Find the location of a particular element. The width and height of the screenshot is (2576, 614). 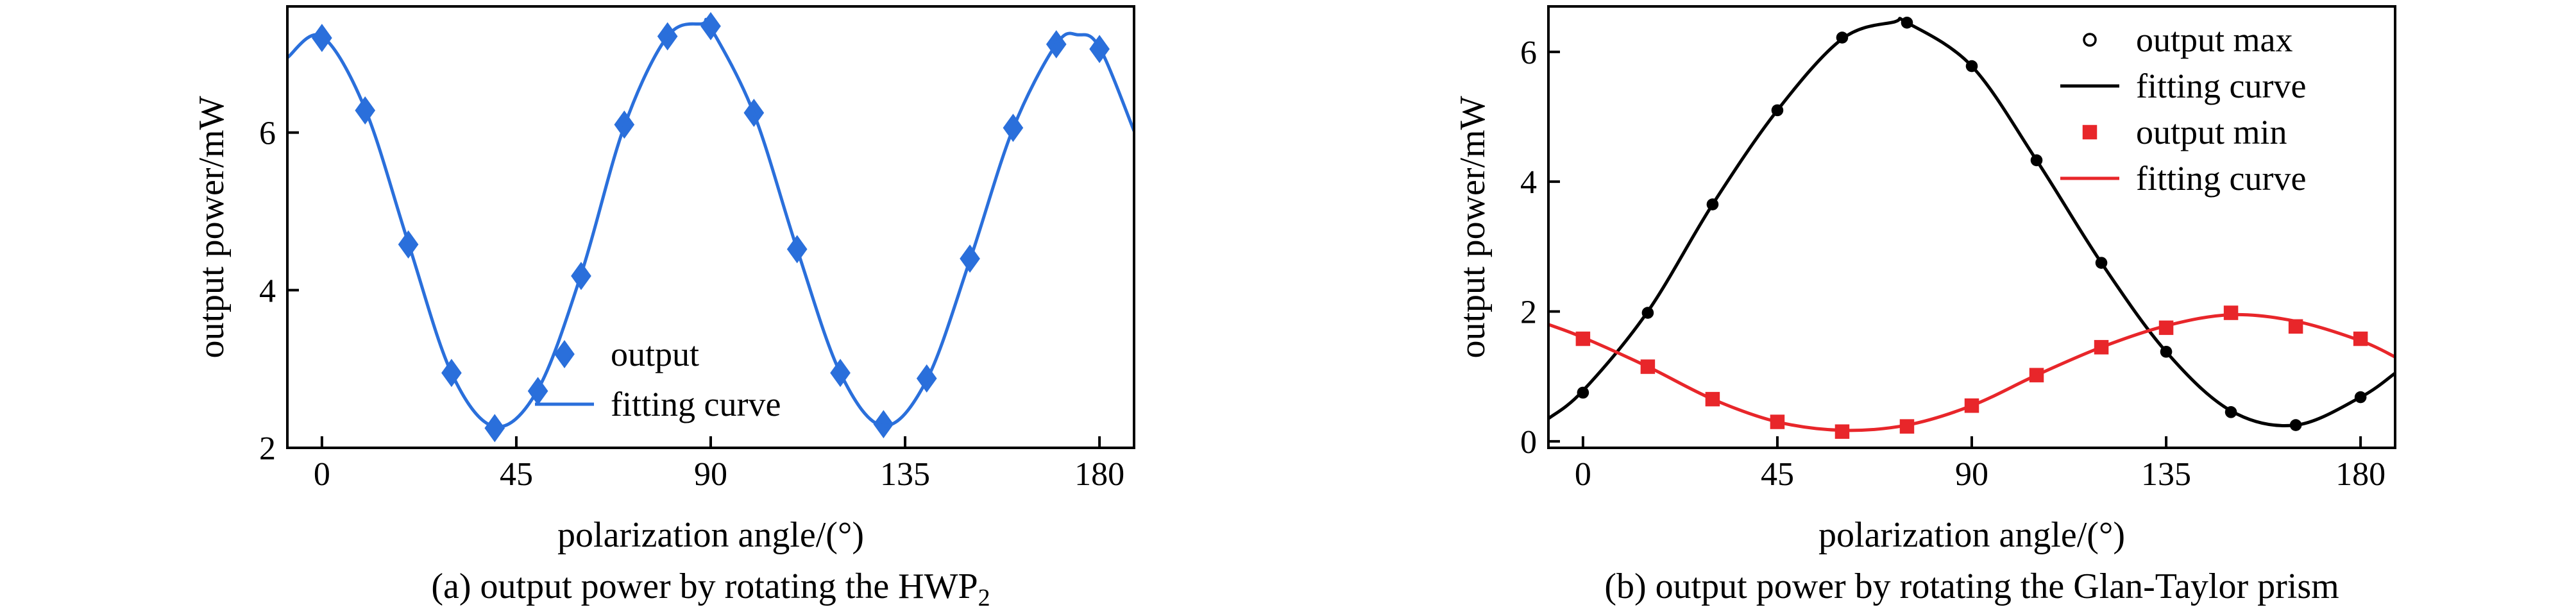

y-tick-label-b-6: 6 is located at coordinates (1528, 53).